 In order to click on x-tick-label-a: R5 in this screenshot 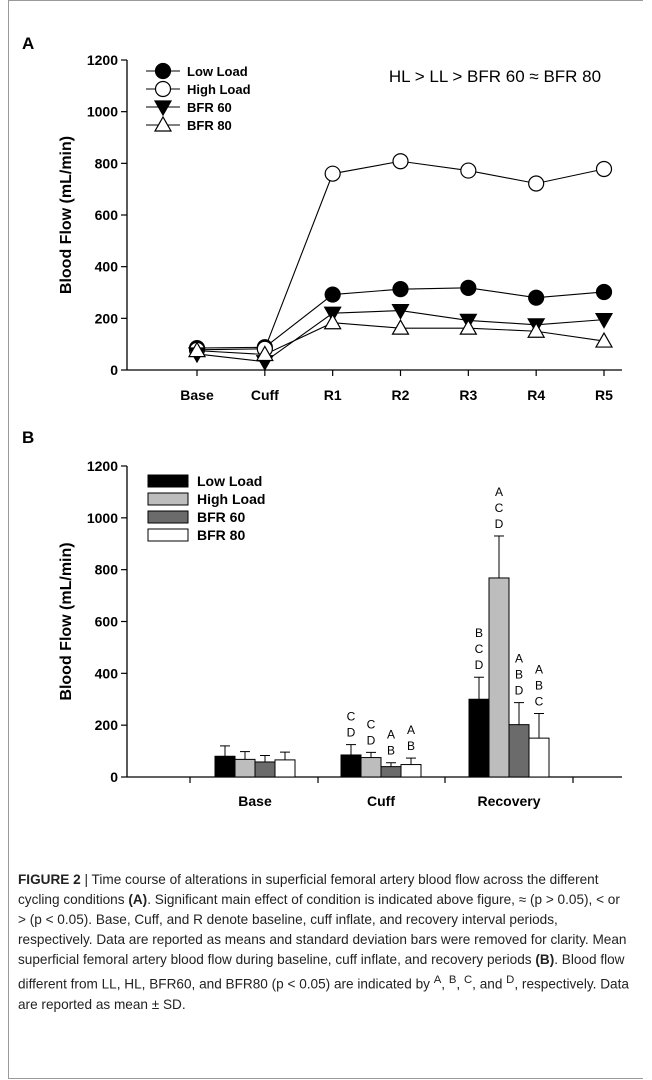, I will do `click(604, 395)`.